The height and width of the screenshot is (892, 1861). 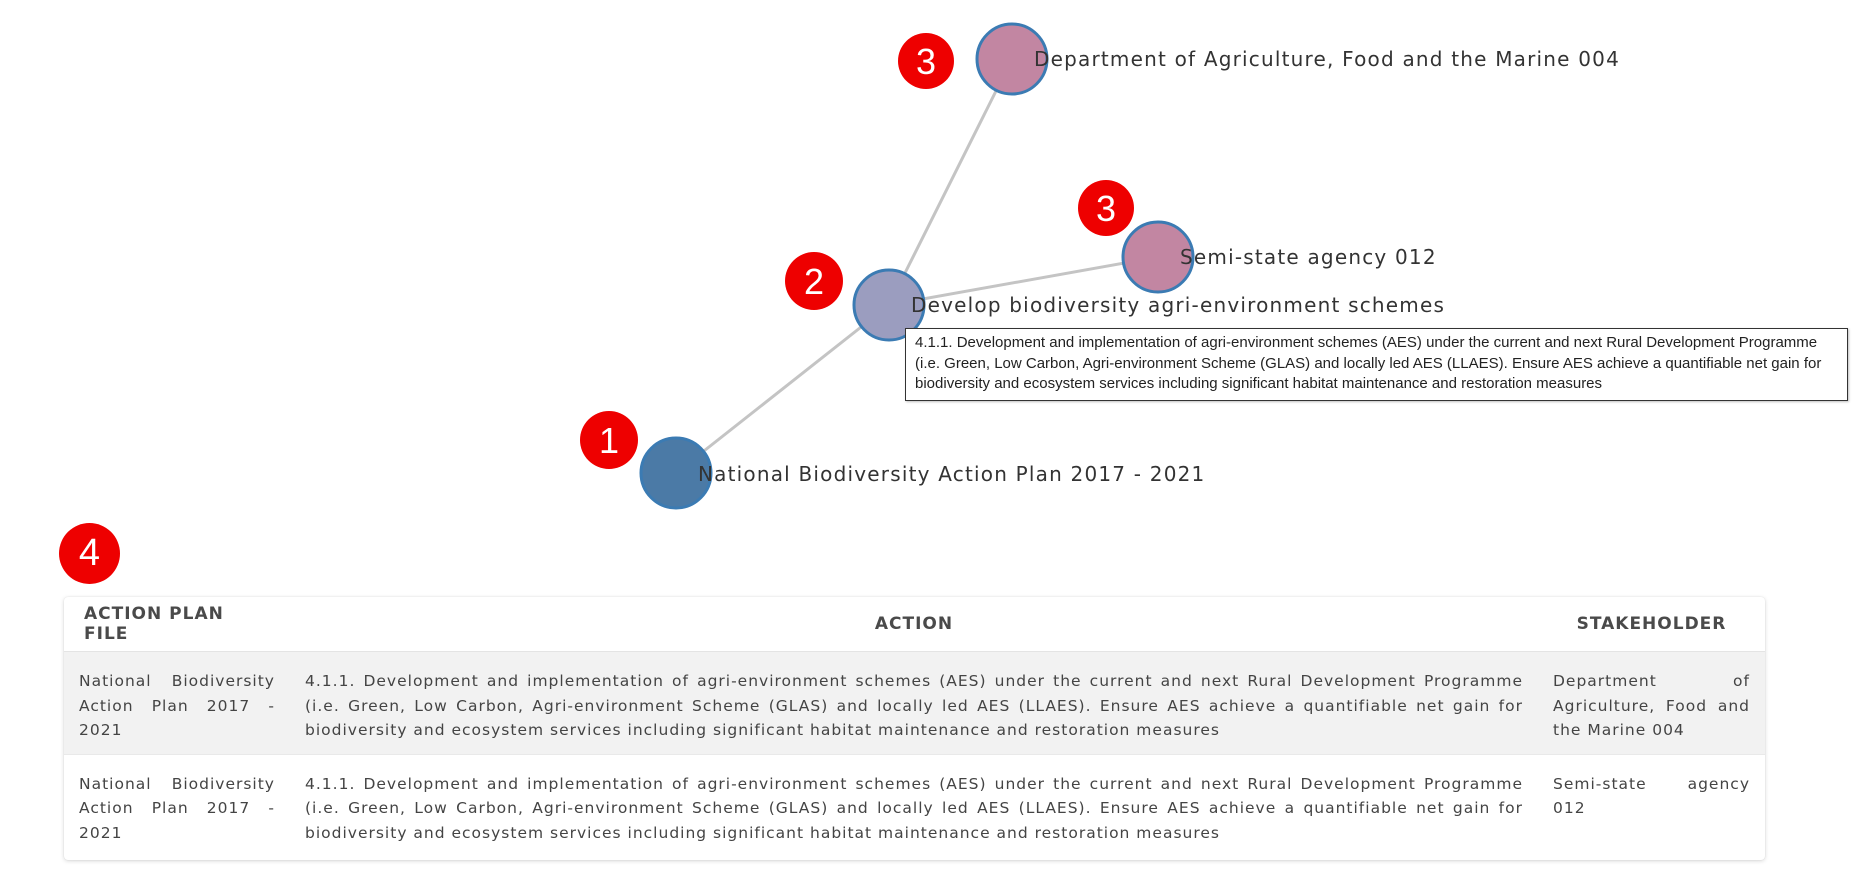 I want to click on badge-number-2: 2, so click(x=814, y=281).